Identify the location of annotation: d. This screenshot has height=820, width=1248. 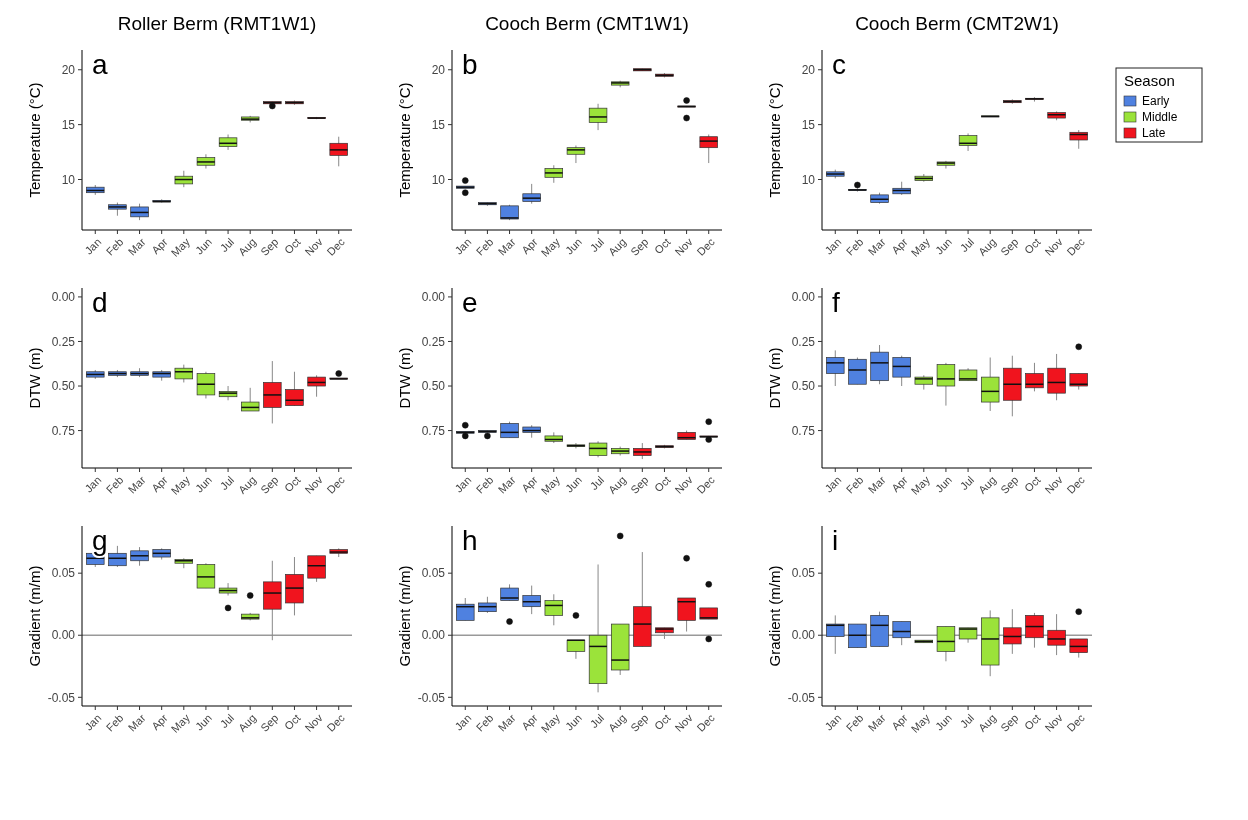
(100, 302).